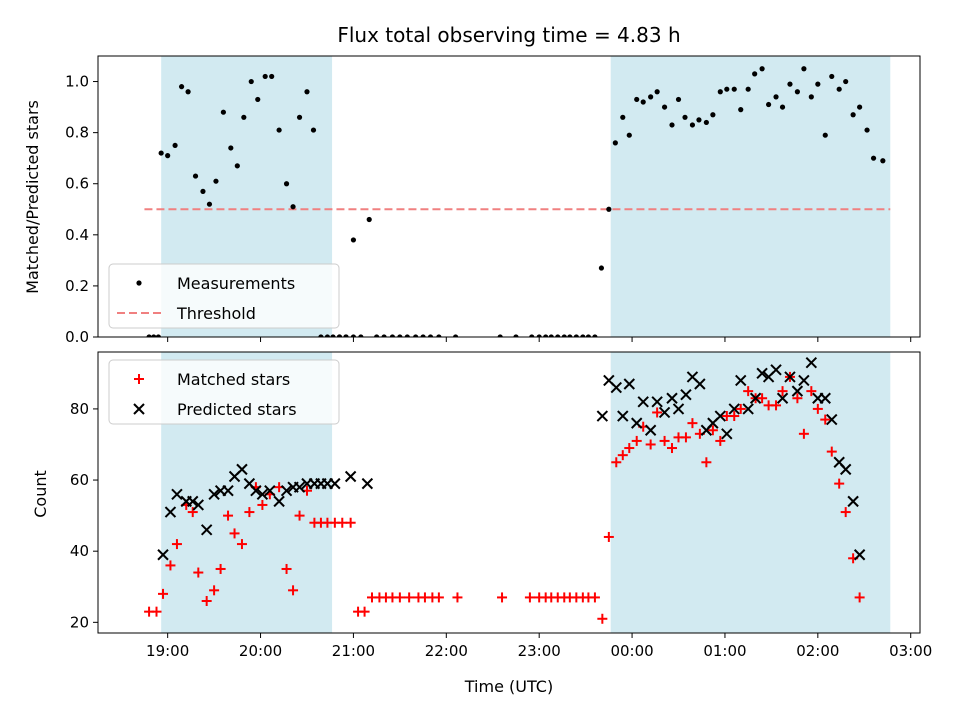  Describe the element at coordinates (139, 379) in the screenshot. I see `legend-matched-swatch` at that location.